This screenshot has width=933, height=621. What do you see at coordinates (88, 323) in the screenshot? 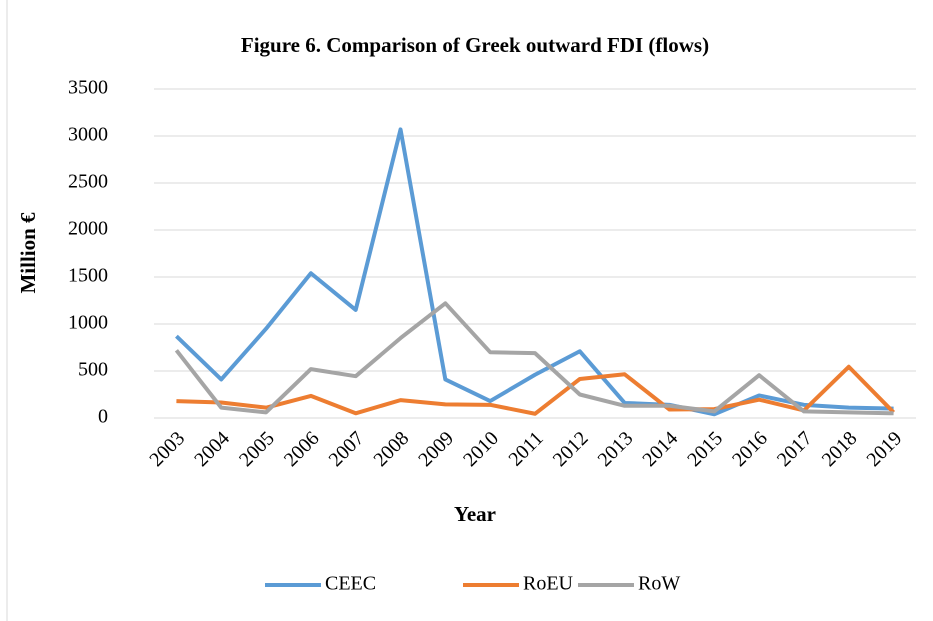
I see `y-tick-label: 1000` at bounding box center [88, 323].